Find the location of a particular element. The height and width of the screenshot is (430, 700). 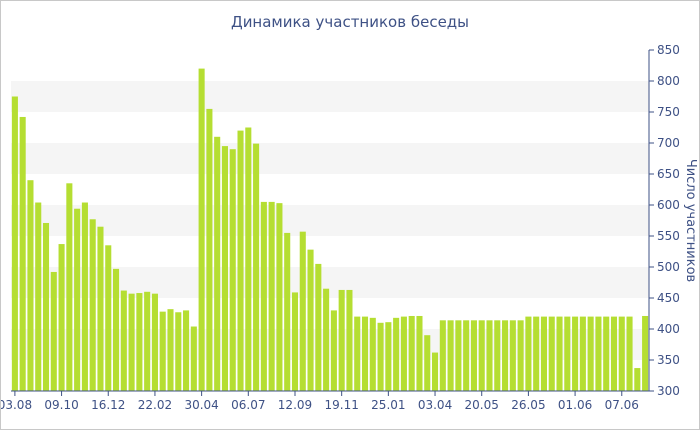

x-tick-label: 03.08 is located at coordinates (16, 405).